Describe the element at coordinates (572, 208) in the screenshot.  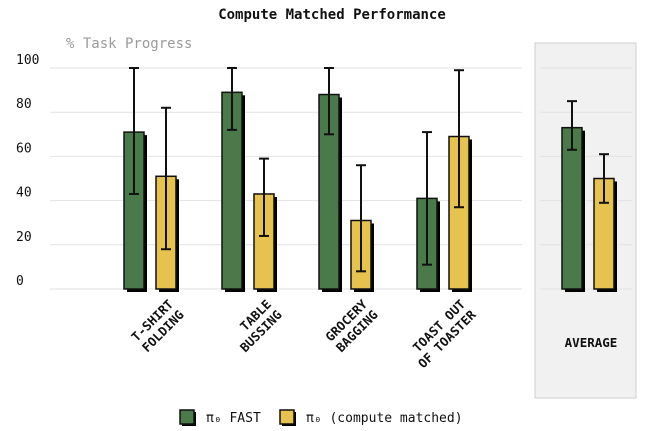
I see `bar` at that location.